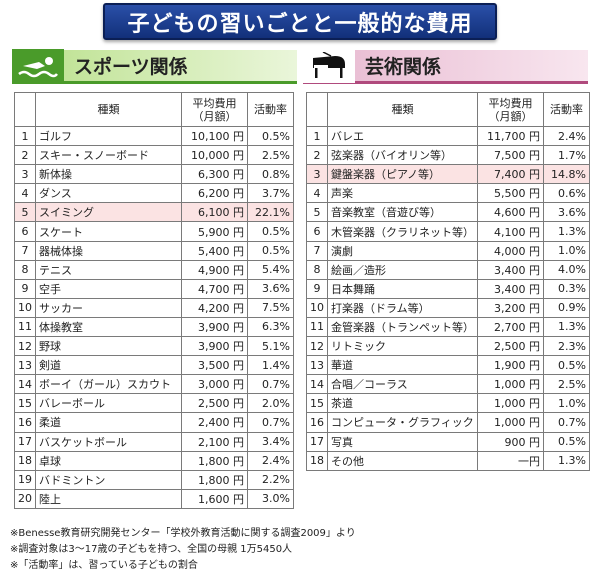 This screenshot has width=600, height=576. I want to click on table-row: 1 バレエ 11,700 円 2.4%, so click(448, 136).